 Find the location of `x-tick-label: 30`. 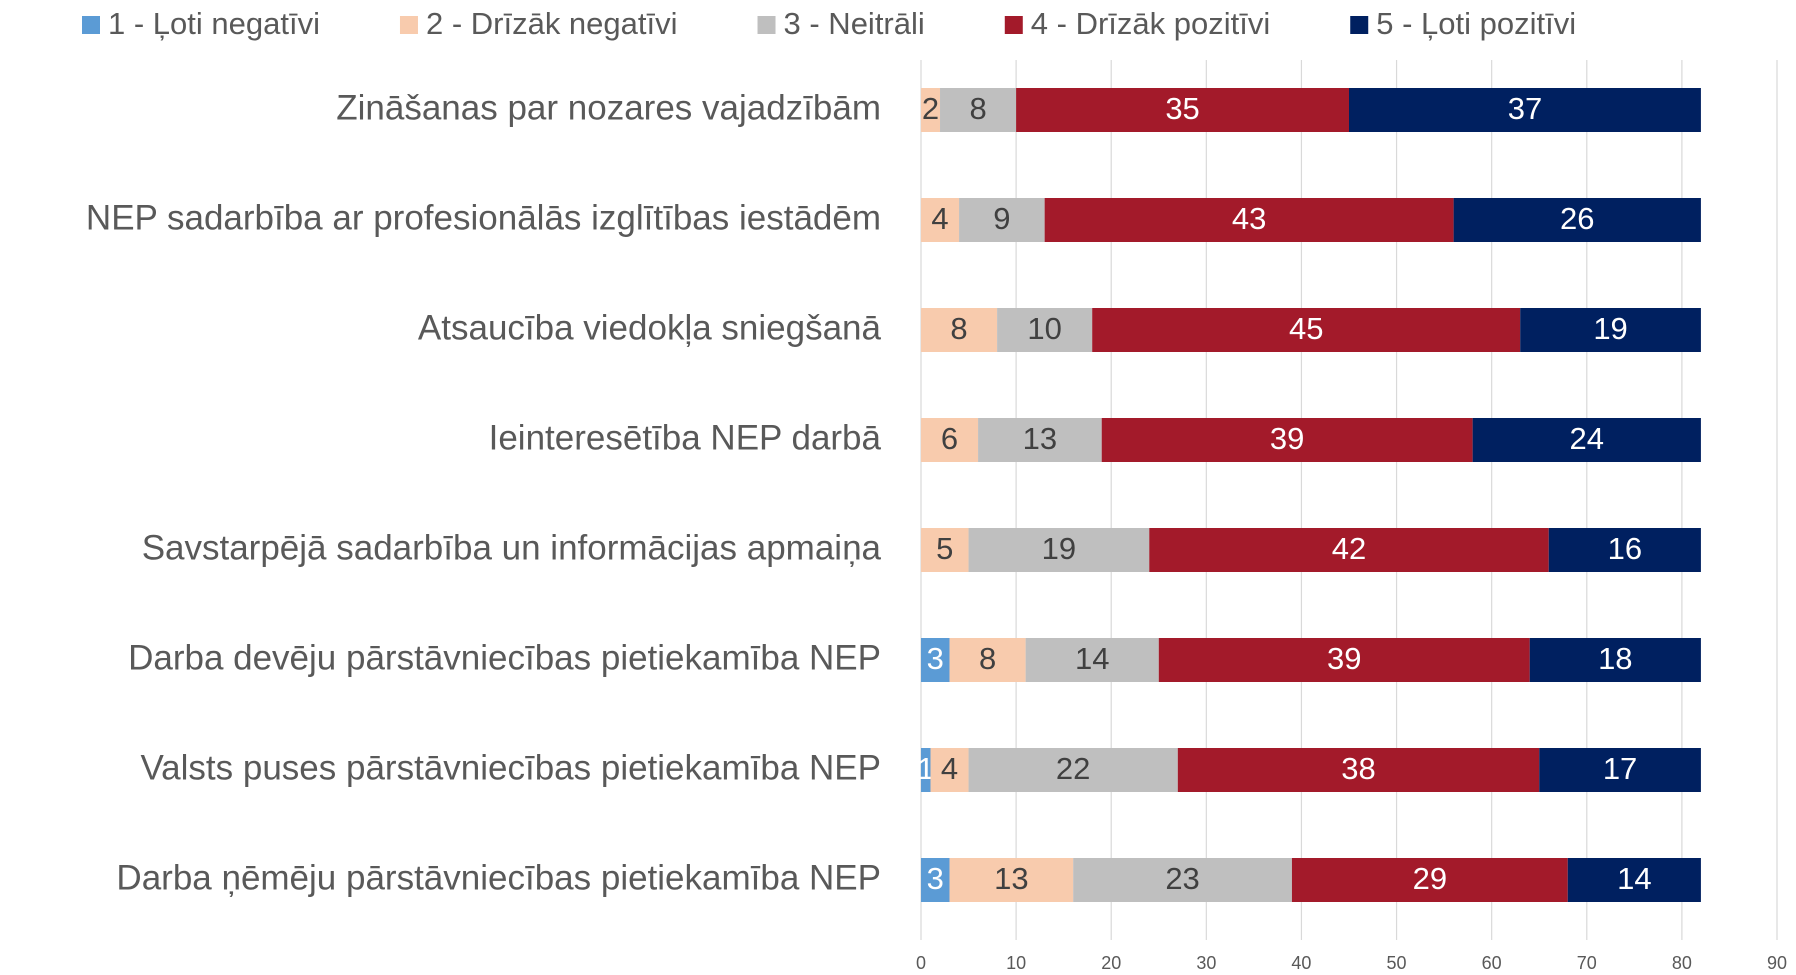

x-tick-label: 30 is located at coordinates (1206, 963).